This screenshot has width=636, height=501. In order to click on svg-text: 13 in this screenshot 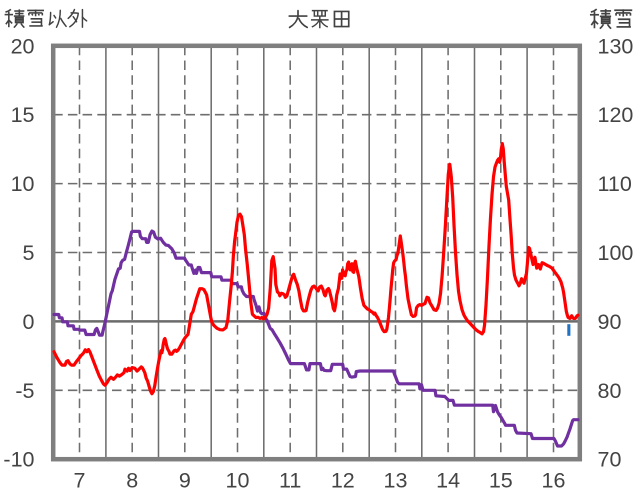, I will do `click(396, 481)`.